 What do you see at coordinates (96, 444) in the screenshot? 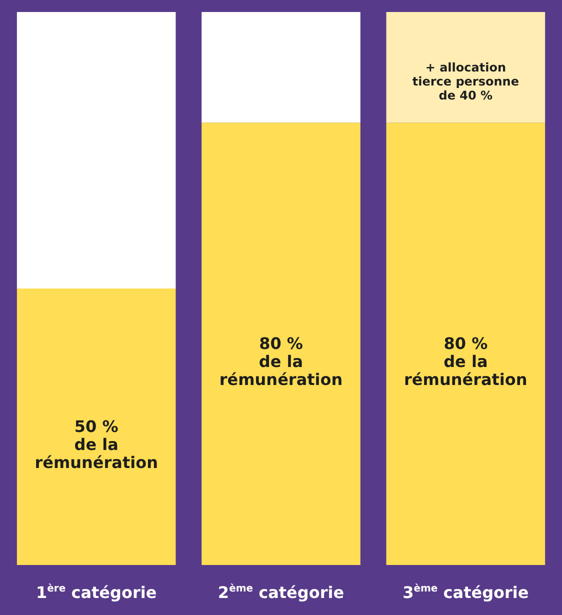
I see `data-label: 50 % de la rémunération` at bounding box center [96, 444].